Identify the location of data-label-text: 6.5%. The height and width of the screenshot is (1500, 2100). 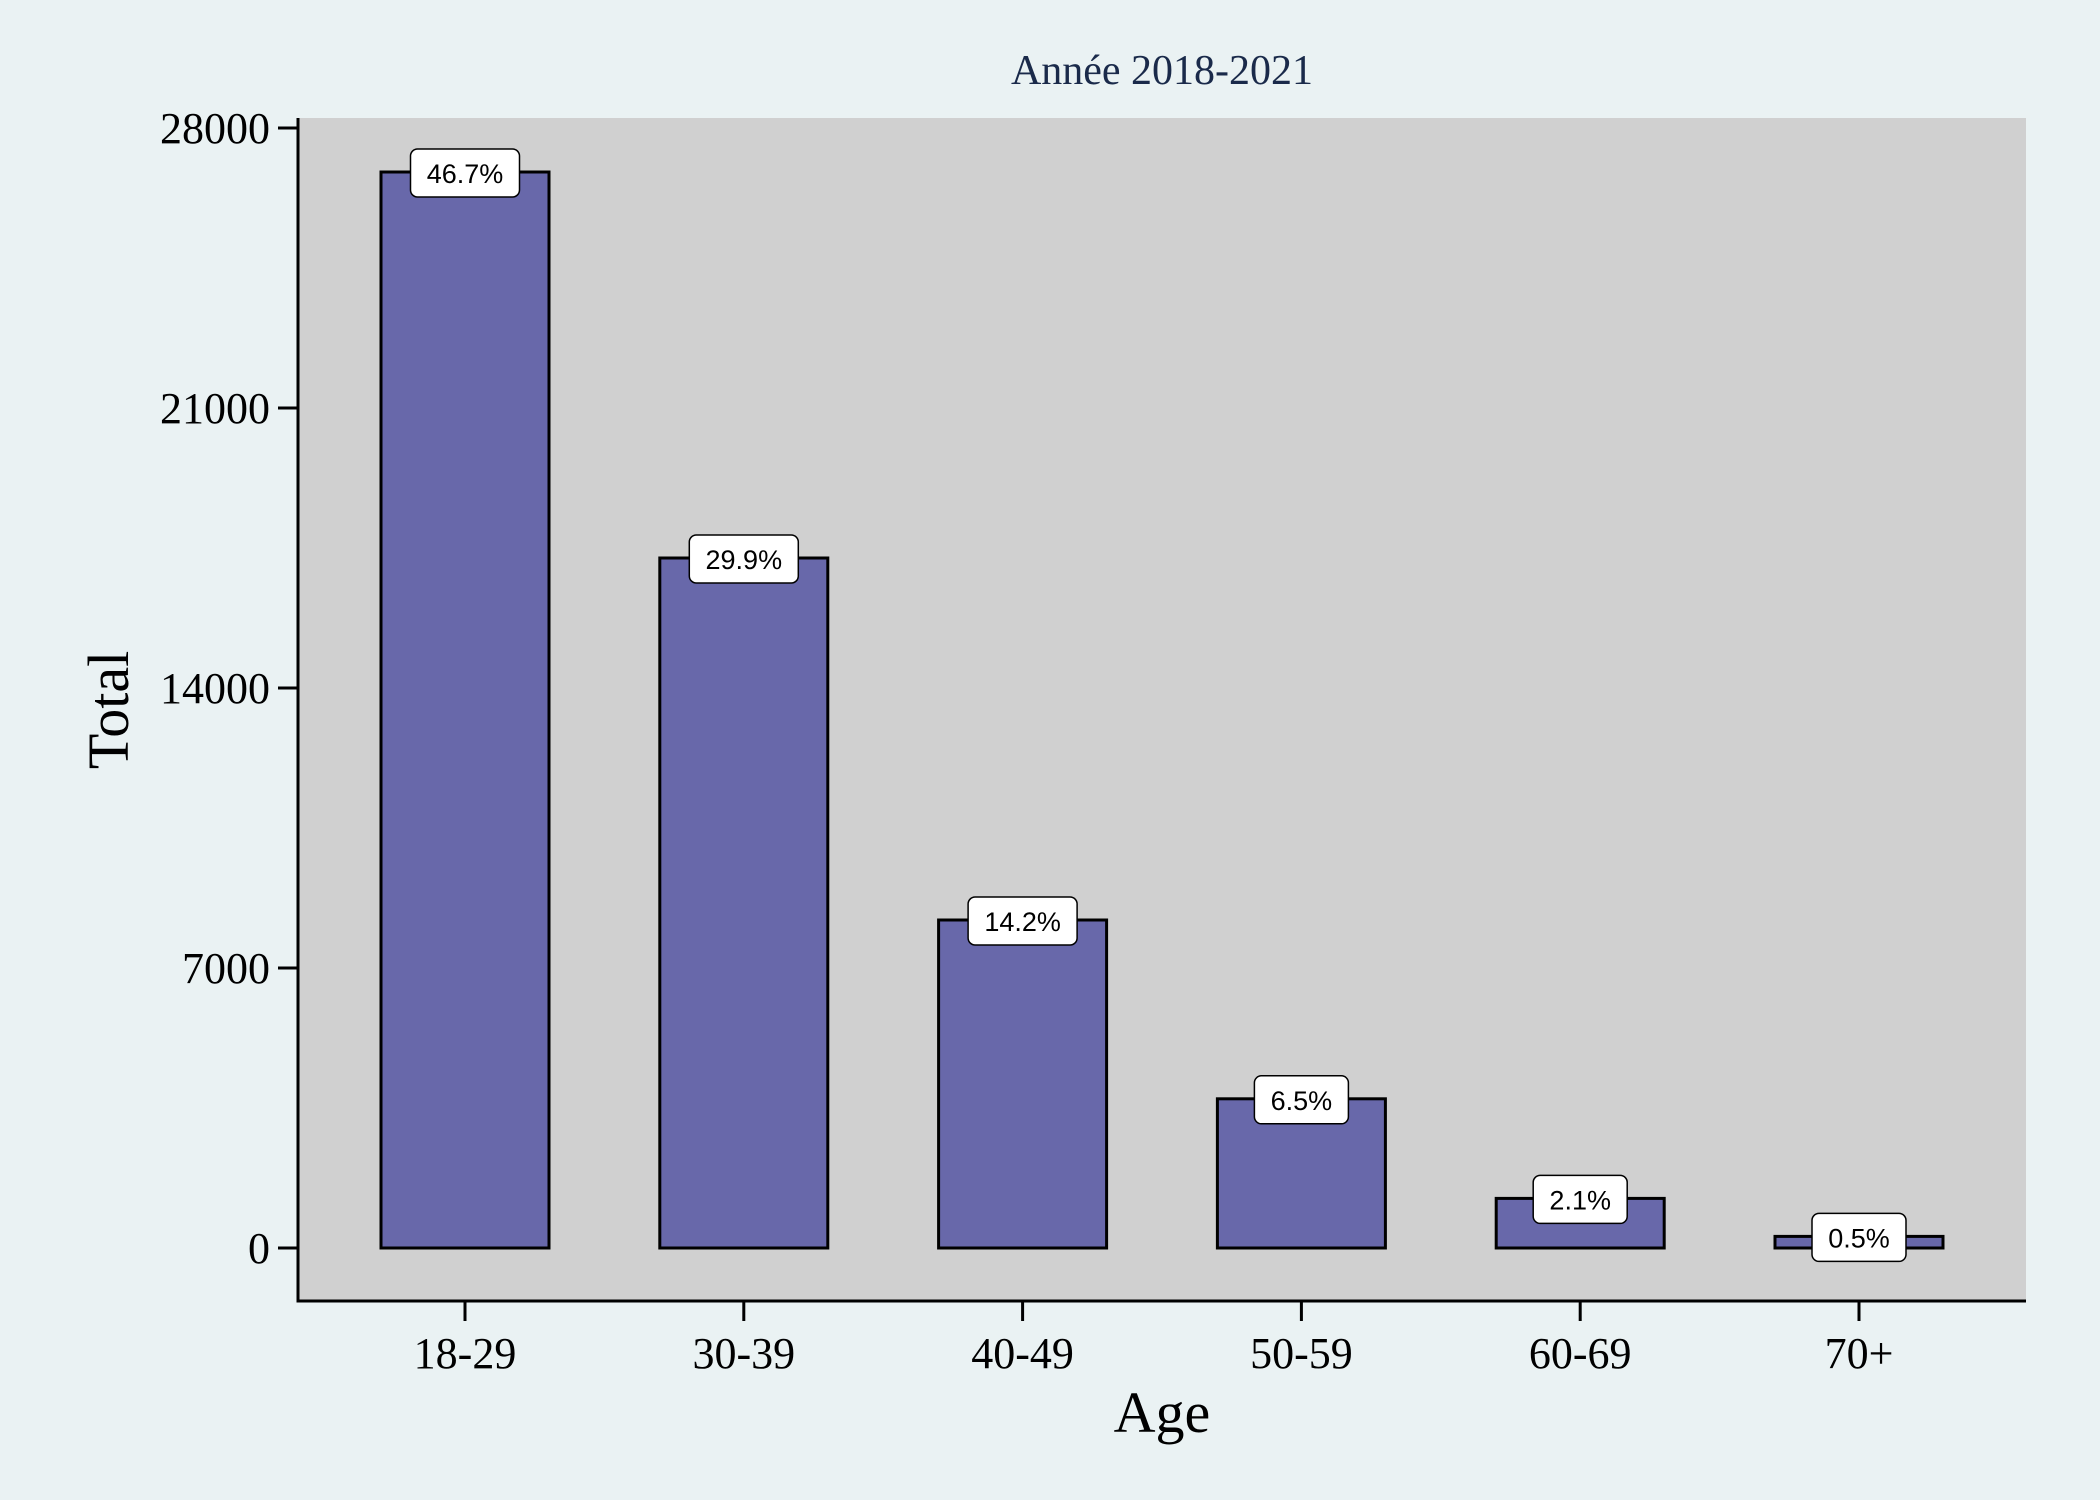
(1302, 1101).